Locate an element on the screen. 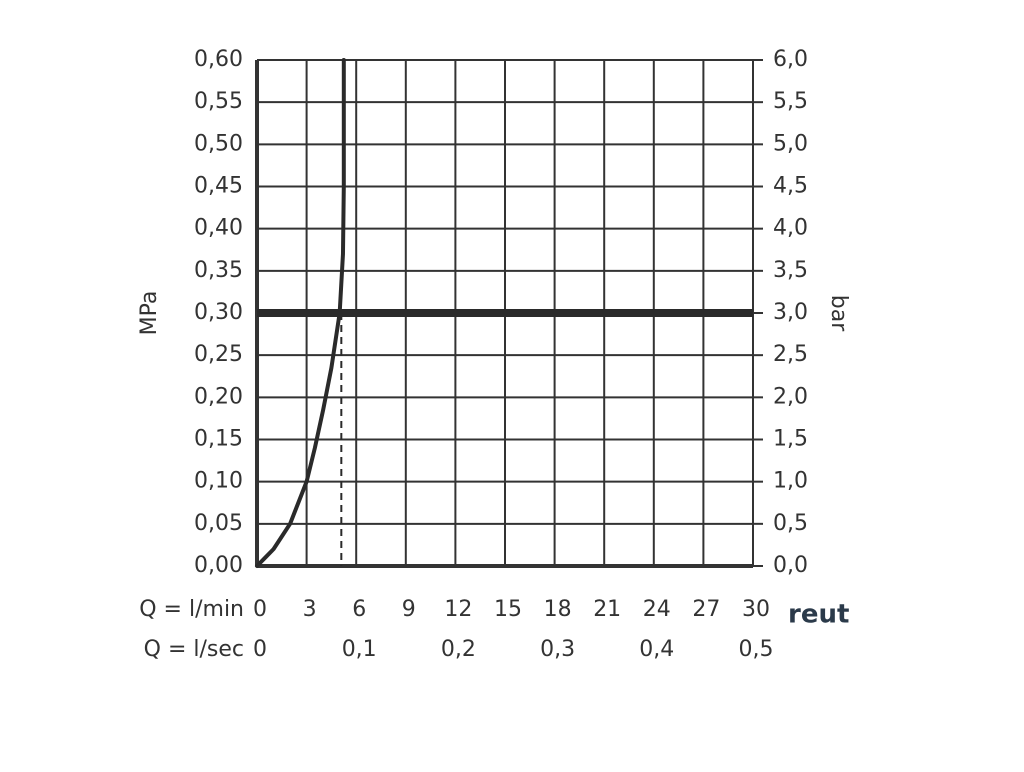 This screenshot has width=1024, height=772. x-tick-label: 27 is located at coordinates (706, 609).